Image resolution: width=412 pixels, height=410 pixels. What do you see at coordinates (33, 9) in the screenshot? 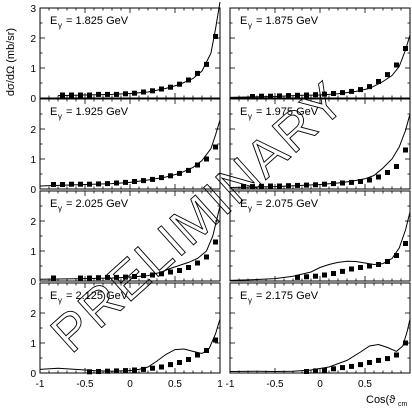
I see `y-tick-label: 3` at bounding box center [33, 9].